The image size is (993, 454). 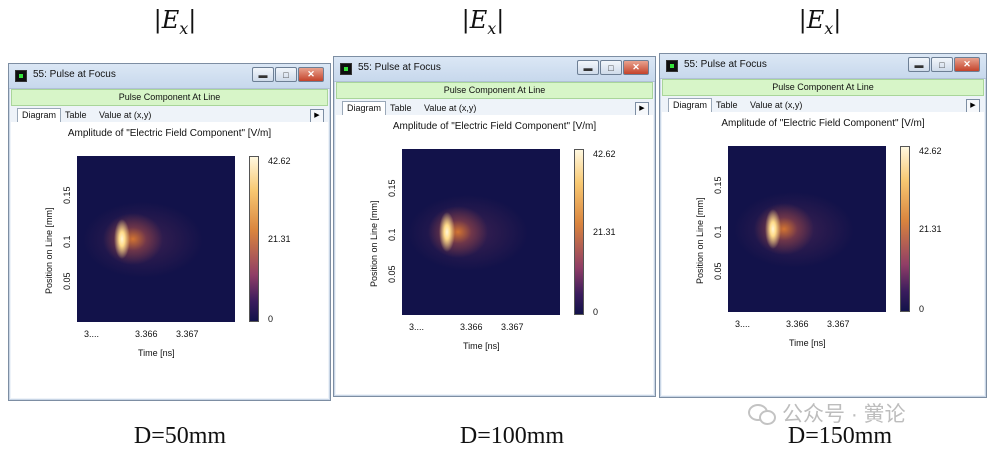 I want to click on equation-label-right: |Ex|, so click(x=820, y=22).